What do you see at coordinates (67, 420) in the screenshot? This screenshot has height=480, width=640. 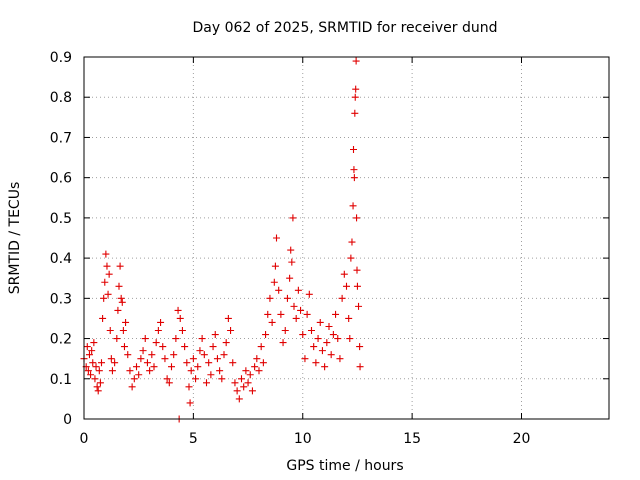 I see `y-tick-label: 0` at bounding box center [67, 420].